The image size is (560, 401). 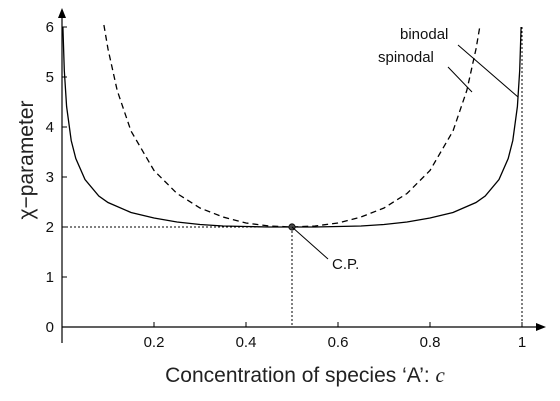 I want to click on binodal-label: binodal, so click(x=424, y=34).